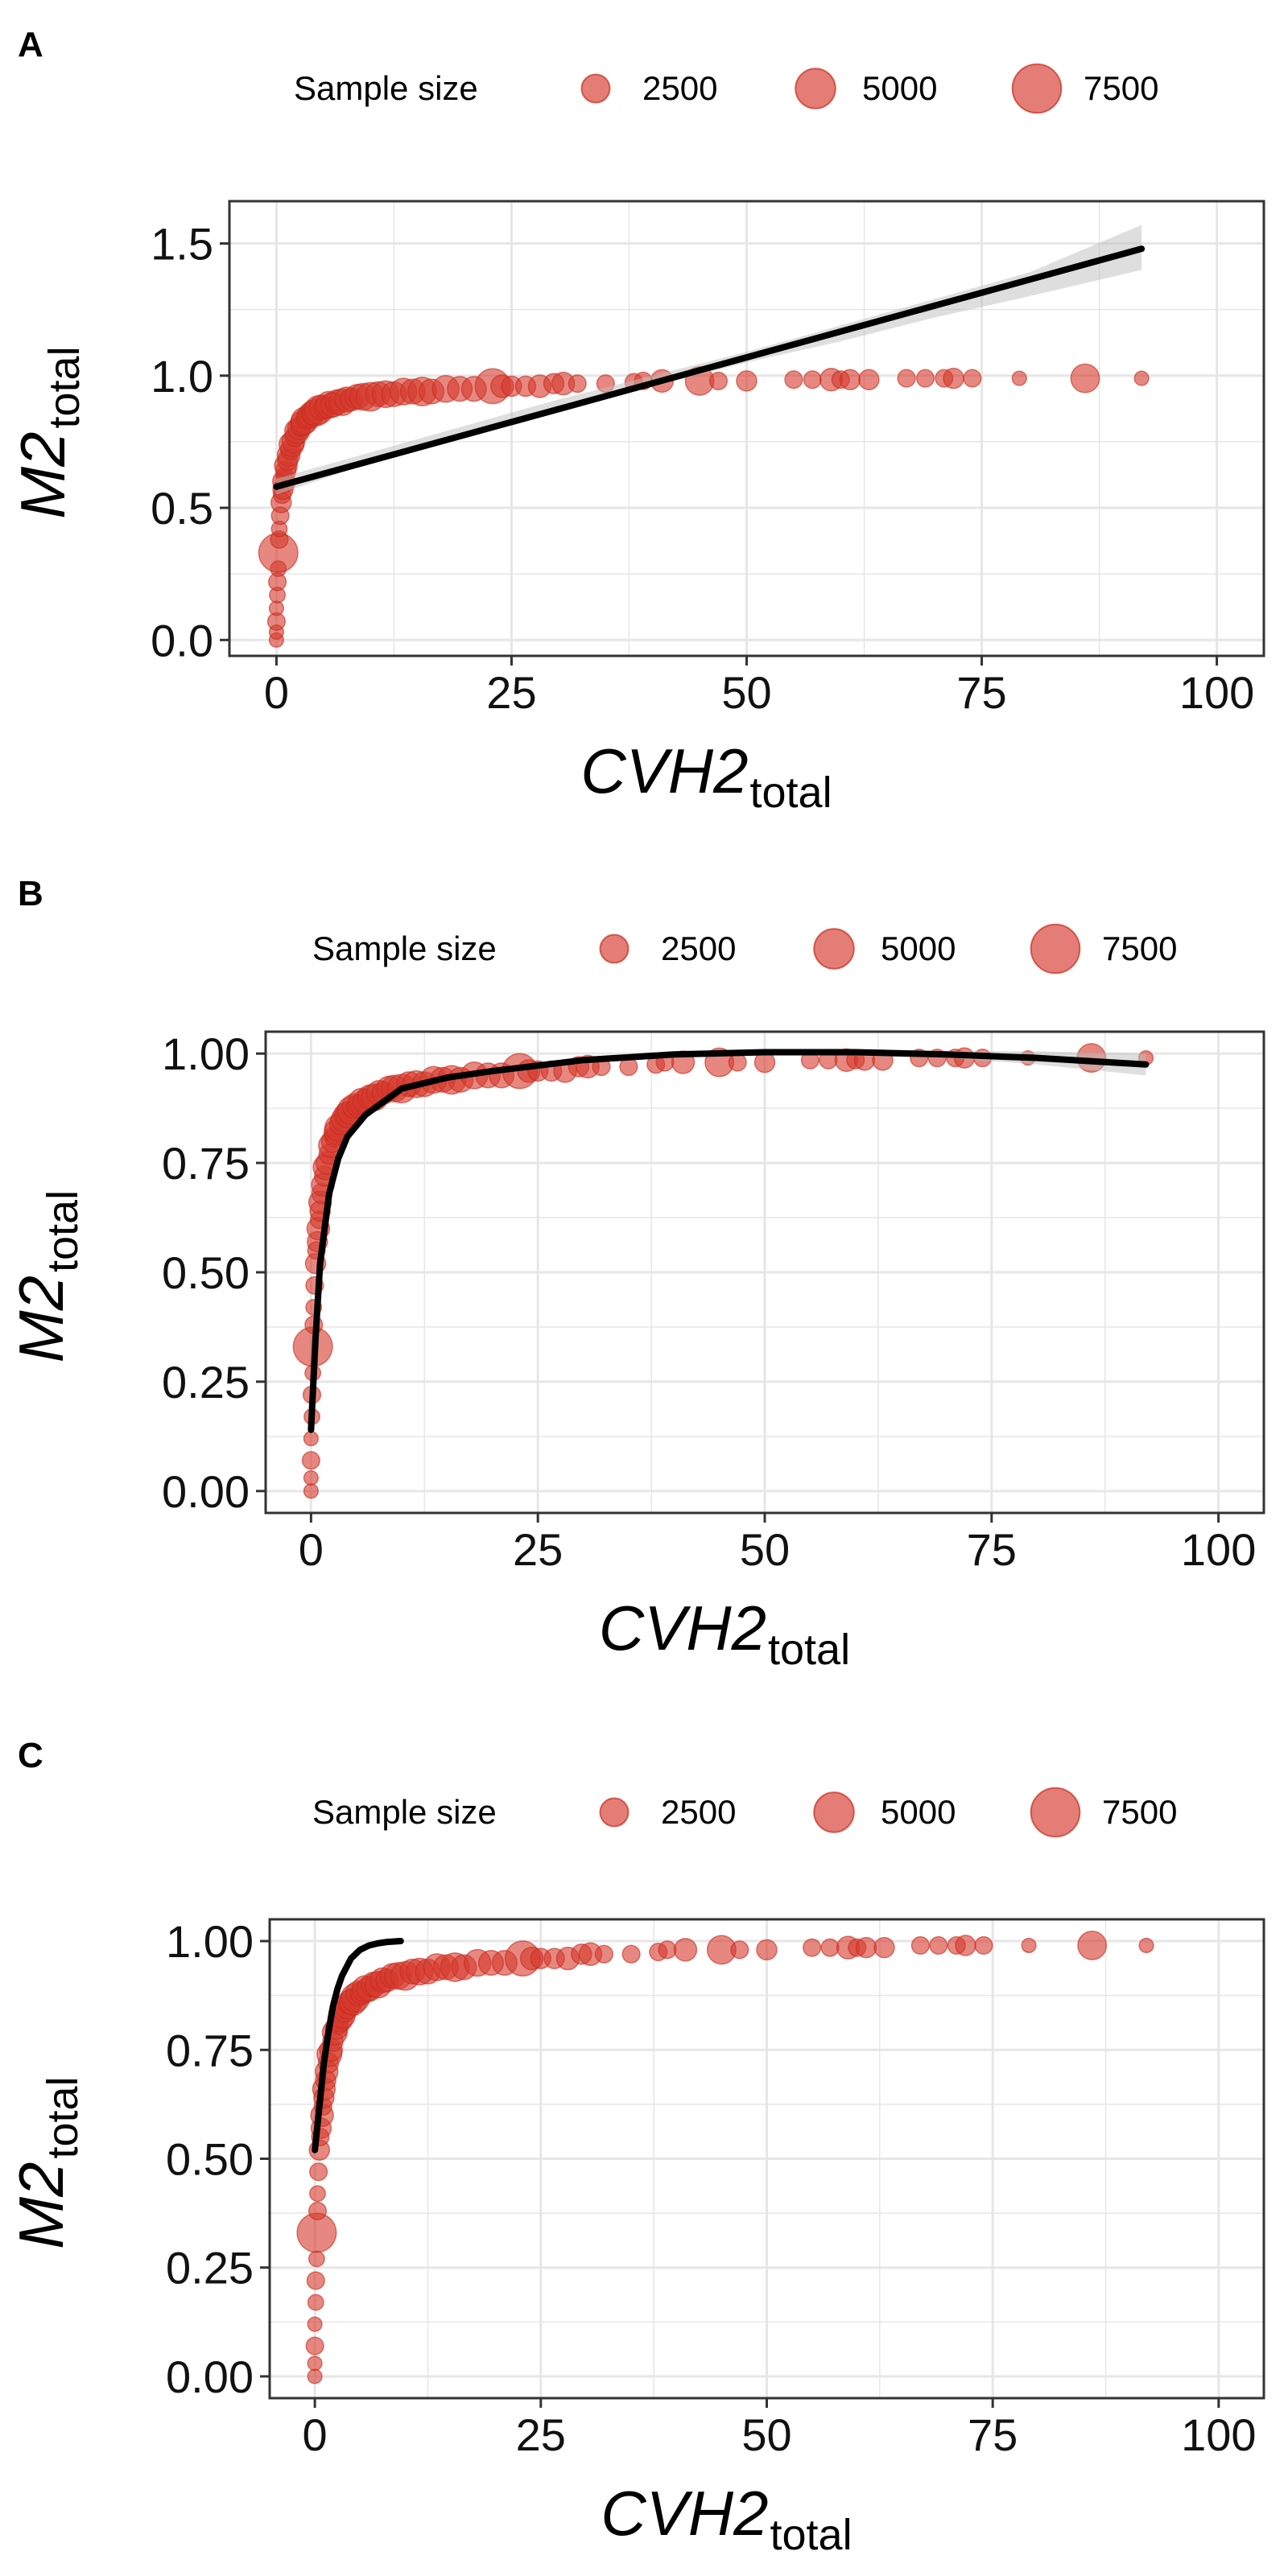 Image resolution: width=1288 pixels, height=2576 pixels. I want to click on legend: Sample size 2500 5000 7500, so click(744, 949).